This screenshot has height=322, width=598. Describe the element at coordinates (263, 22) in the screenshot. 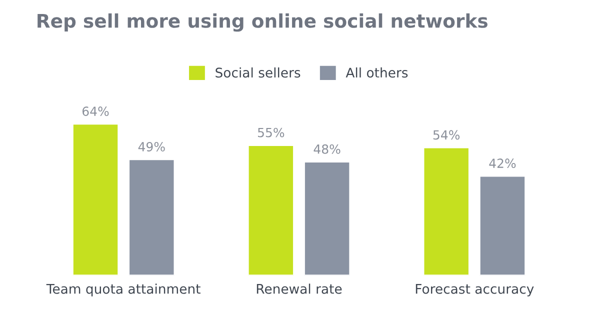

I see `chart-title: Rep sell more using online social networks` at that location.